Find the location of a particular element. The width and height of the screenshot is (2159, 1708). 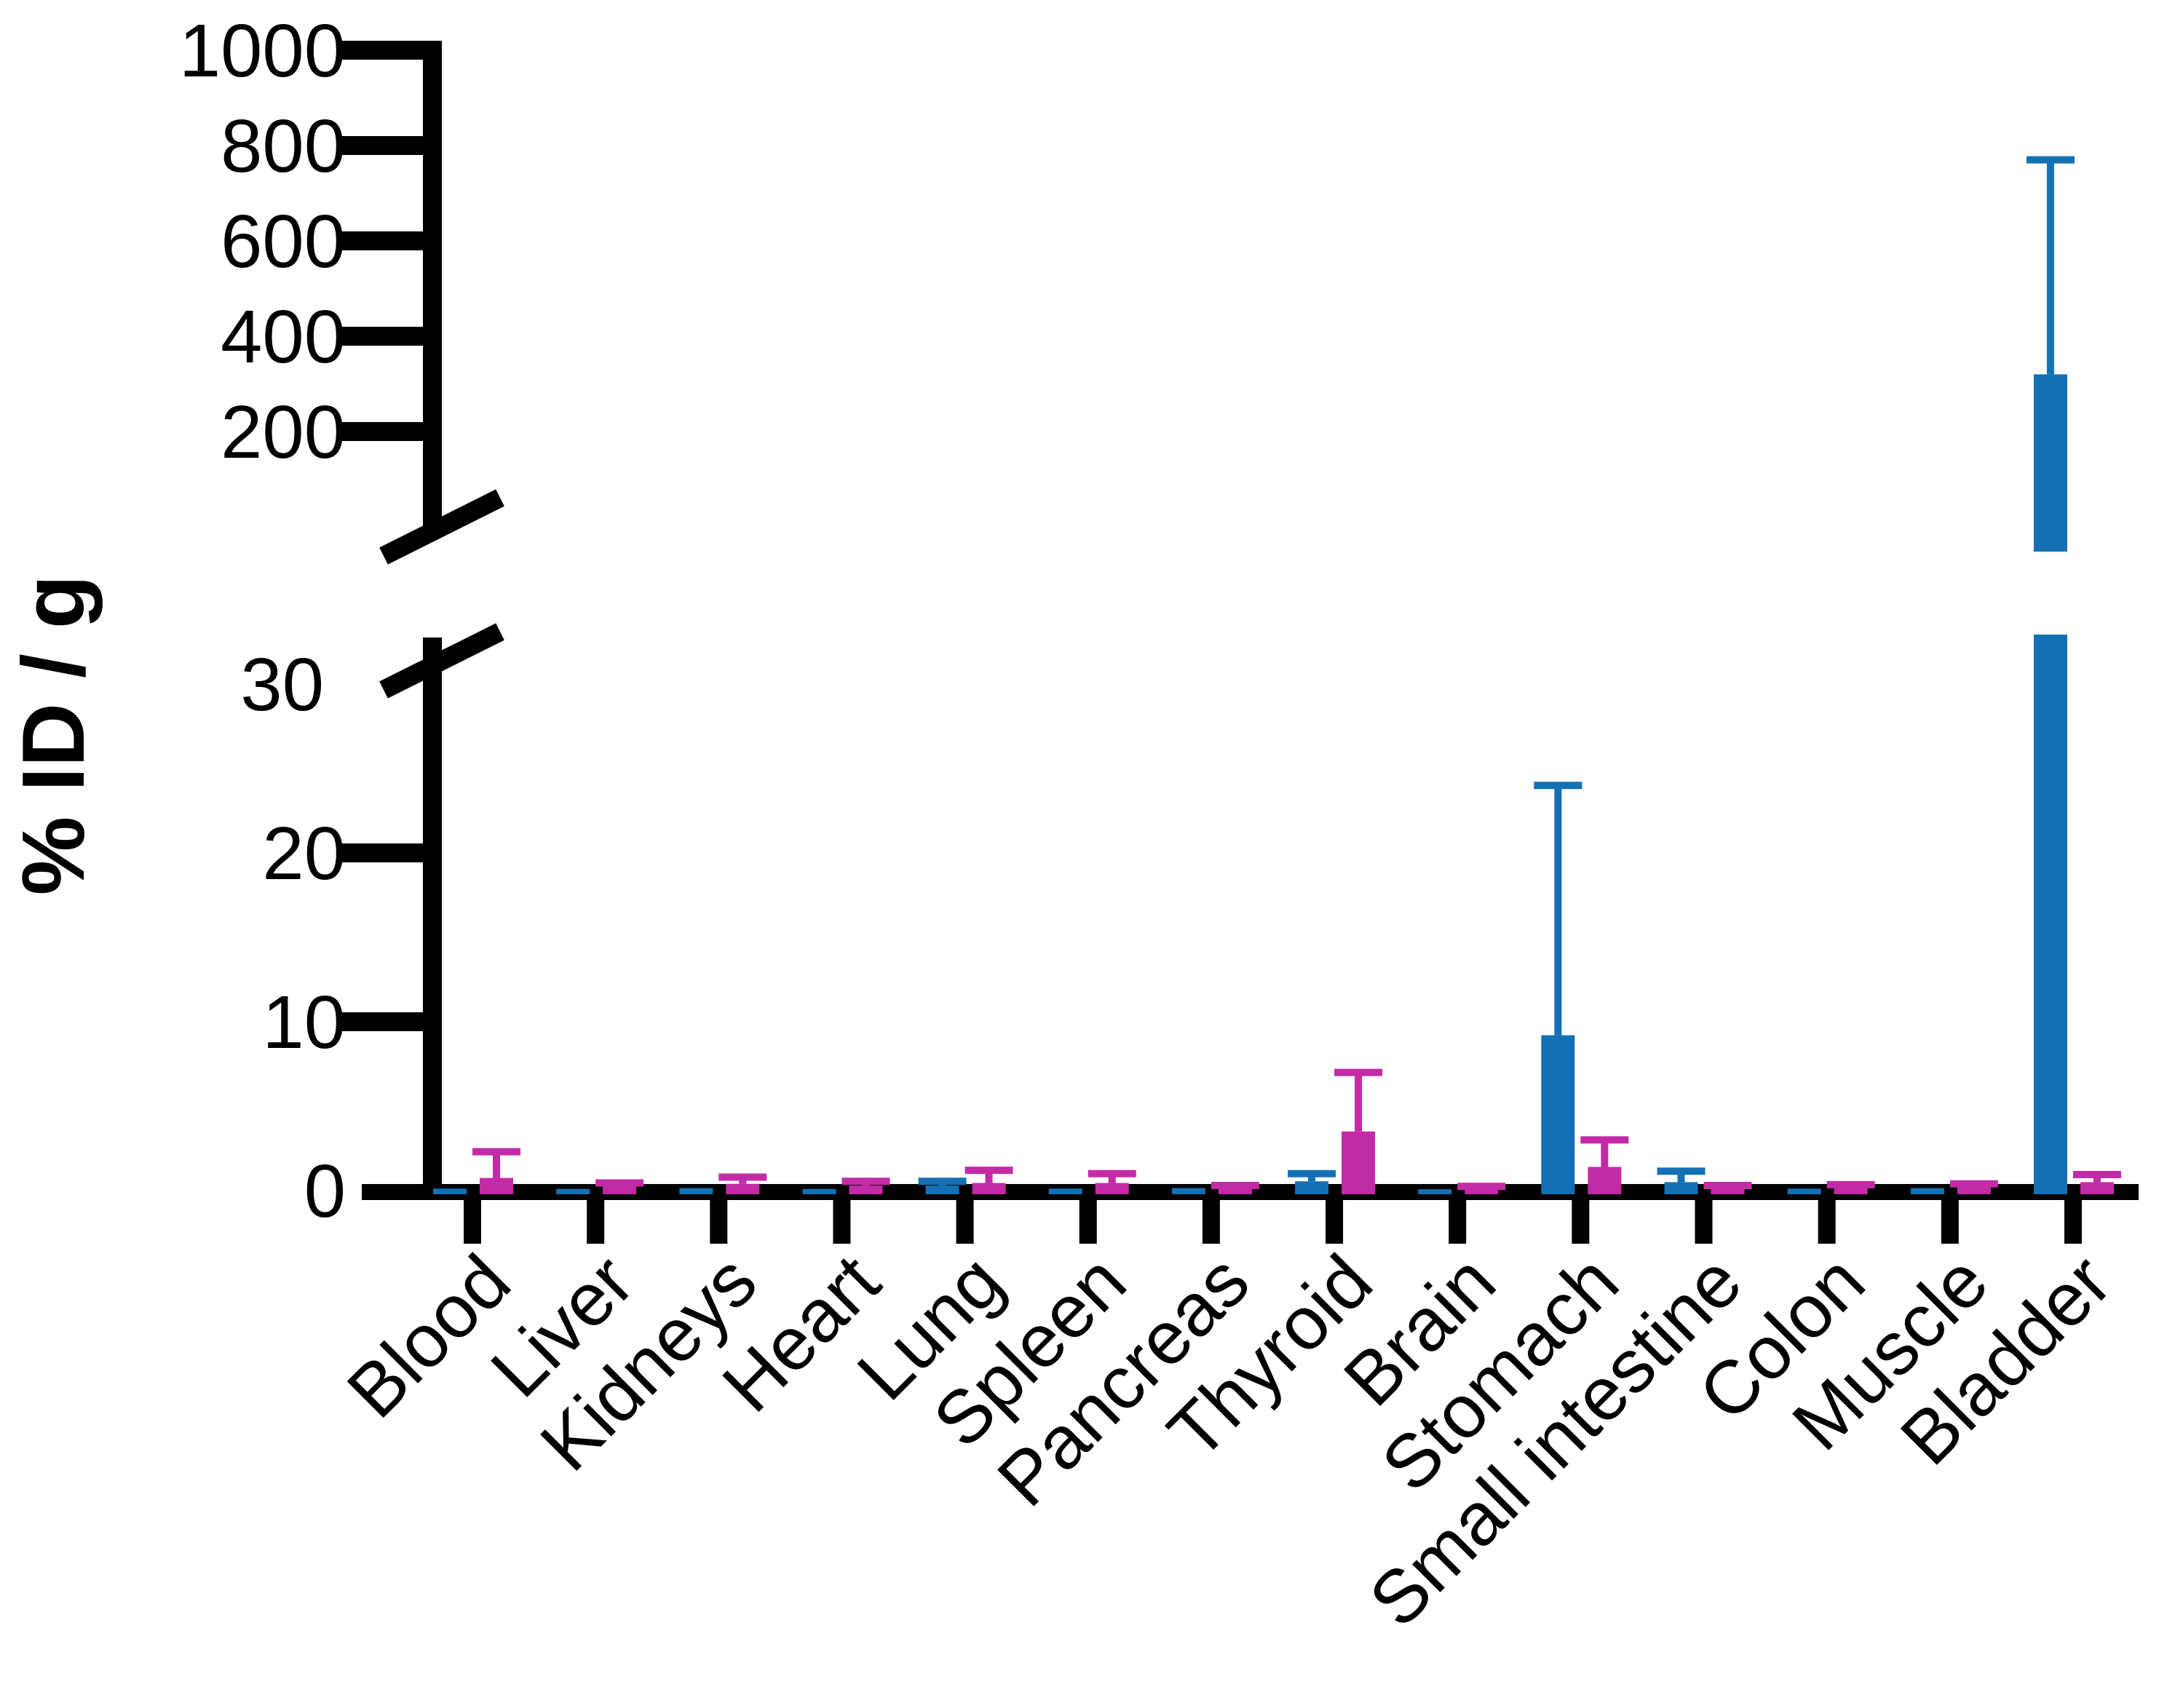

x-tick-bladder is located at coordinates (2073, 1222).